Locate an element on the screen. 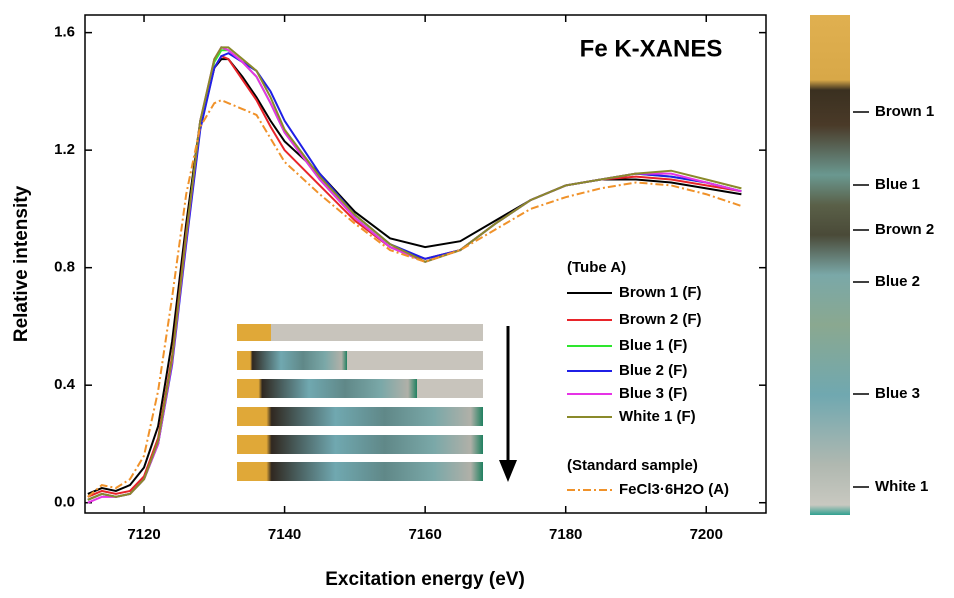 Image resolution: width=954 pixels, height=598 pixels. legend-label: White 1 (F) is located at coordinates (657, 416).